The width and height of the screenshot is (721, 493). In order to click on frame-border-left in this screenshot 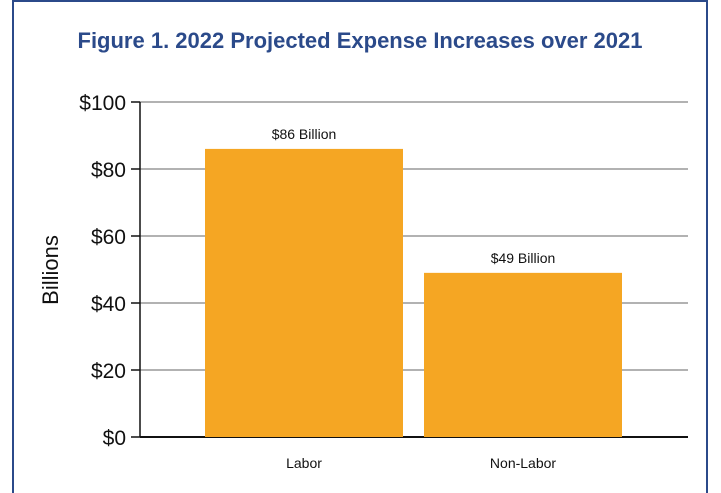, I will do `click(13, 246)`.